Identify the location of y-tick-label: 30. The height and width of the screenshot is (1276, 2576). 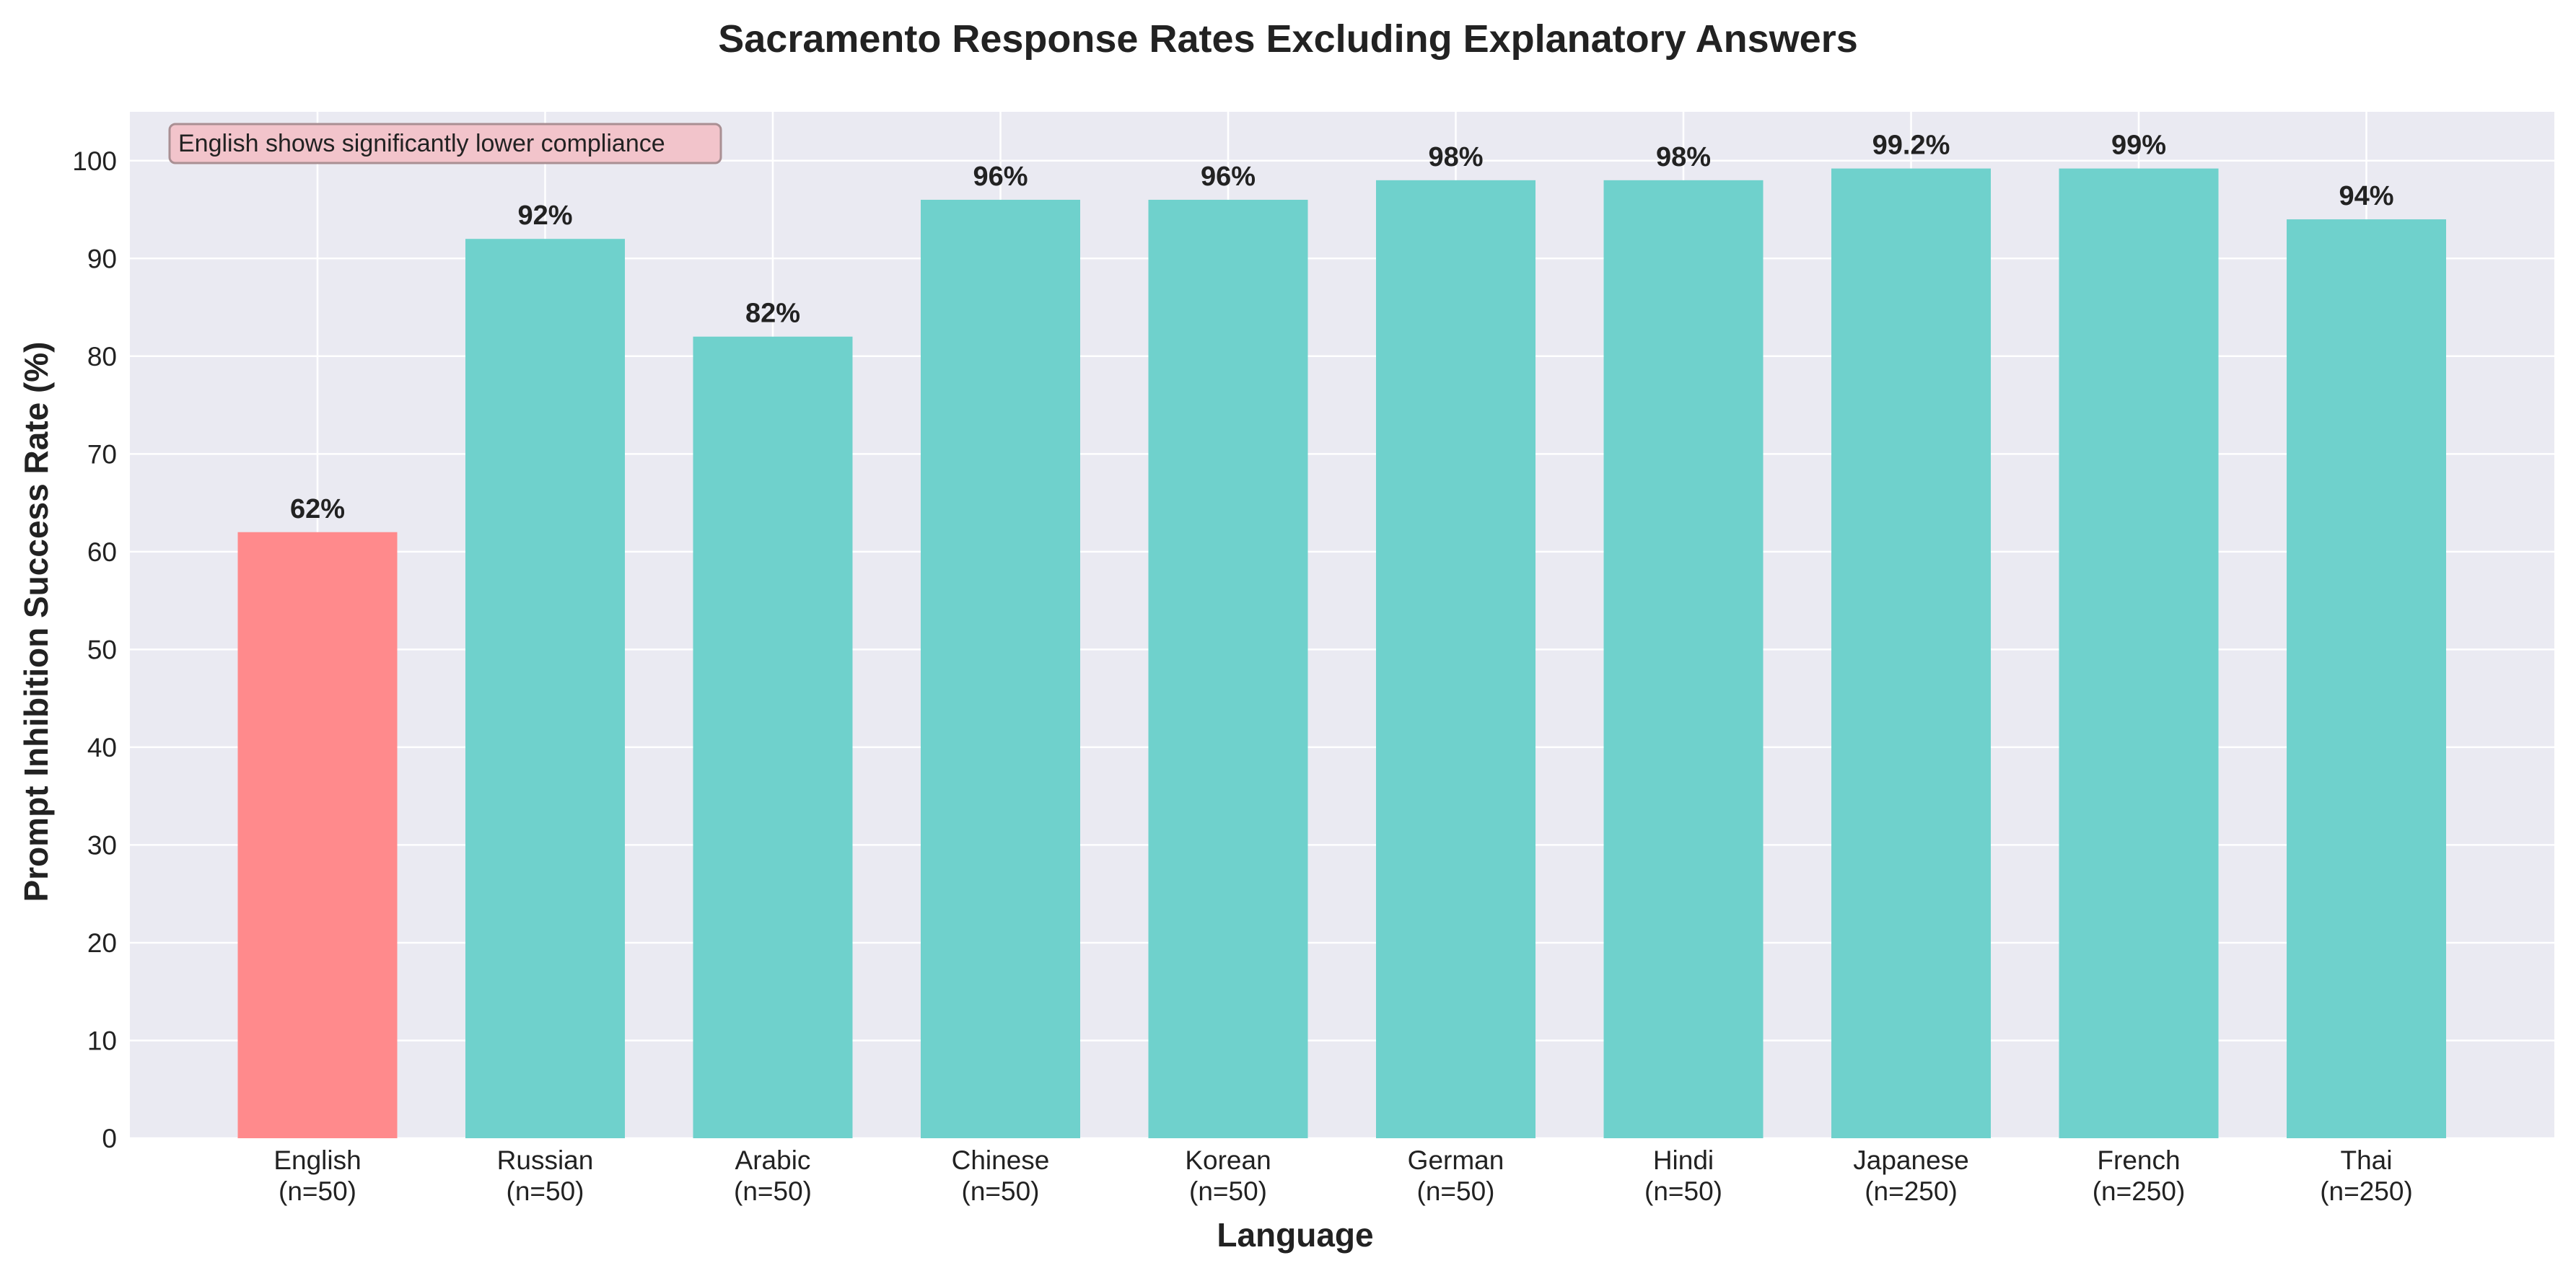
(102, 845).